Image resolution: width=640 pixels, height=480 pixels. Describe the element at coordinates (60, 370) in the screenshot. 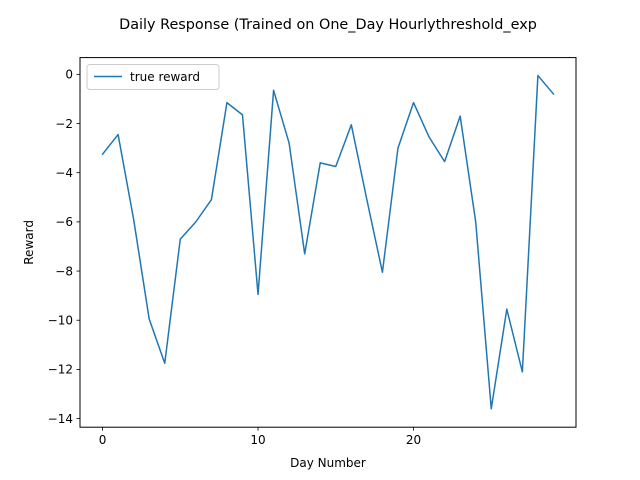

I see `y-tick-label: −12` at that location.